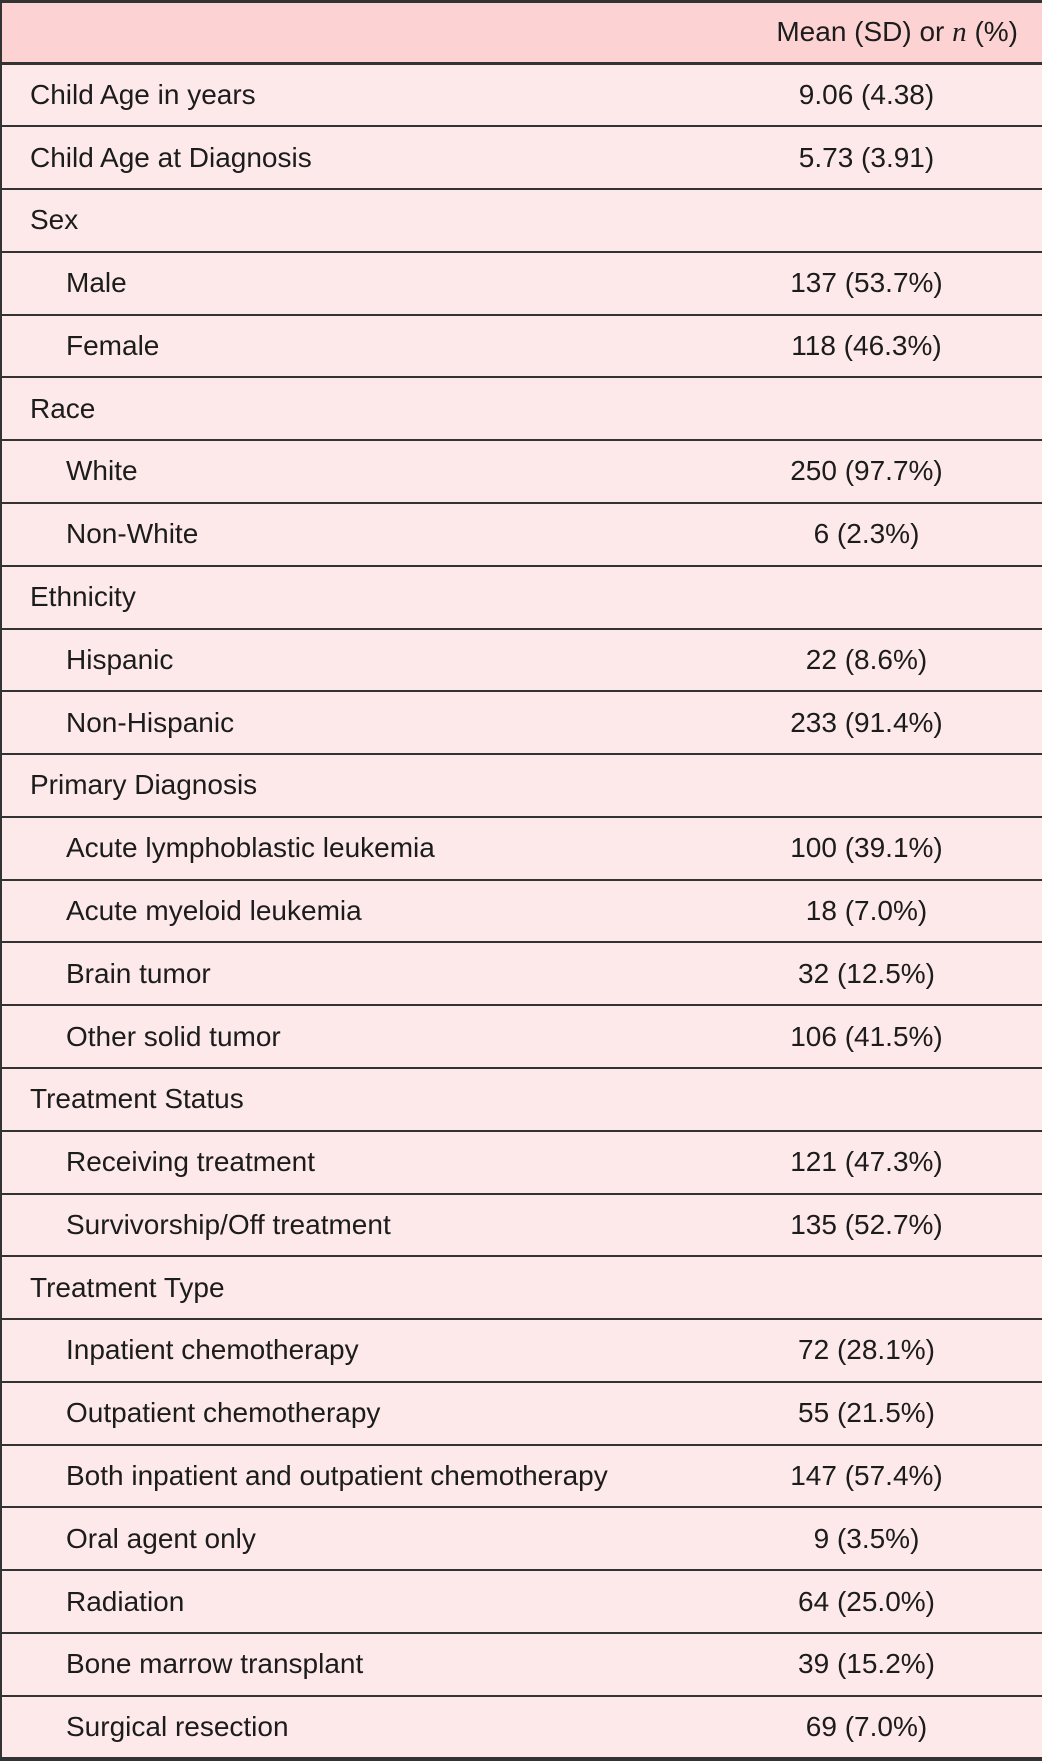 The height and width of the screenshot is (1761, 1042). I want to click on table-row: Male 137 (53.7%), so click(521, 282).